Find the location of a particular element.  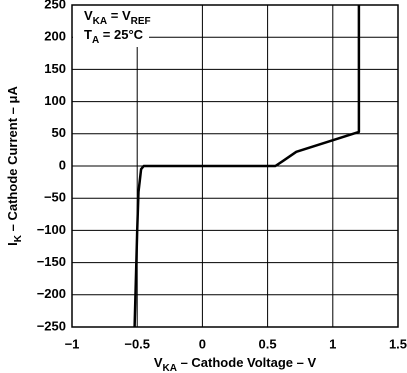

x-axis-label-part: V is located at coordinates (158, 362).